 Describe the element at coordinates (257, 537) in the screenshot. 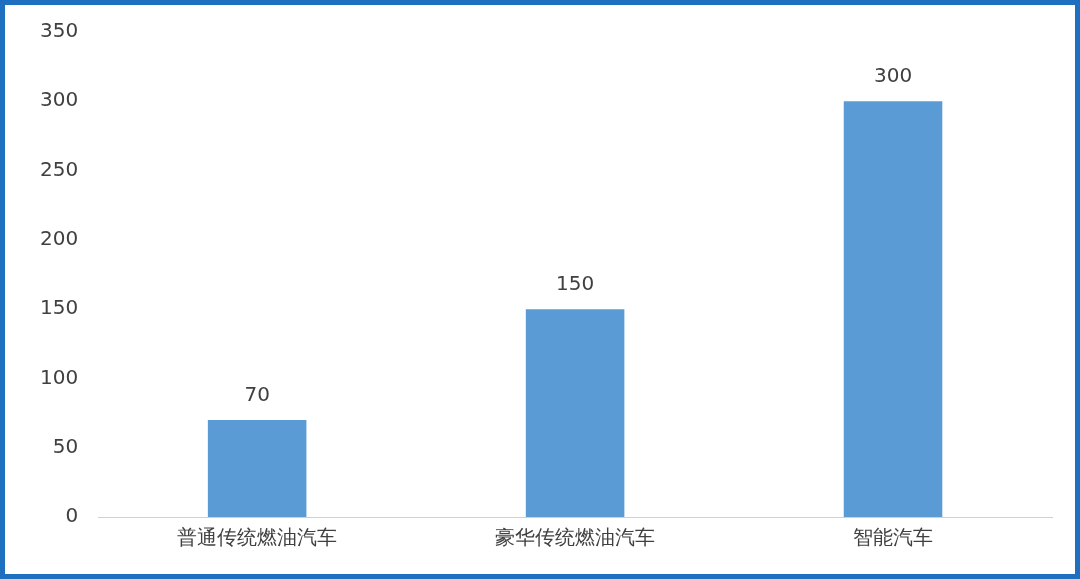

I see `x-tick-label: 普通传统燃油汽车` at that location.